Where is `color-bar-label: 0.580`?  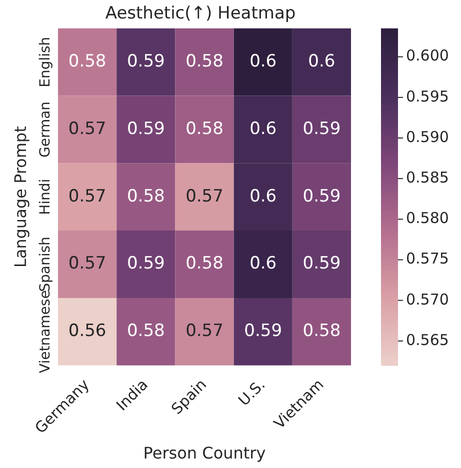
color-bar-label: 0.580 is located at coordinates (427, 218).